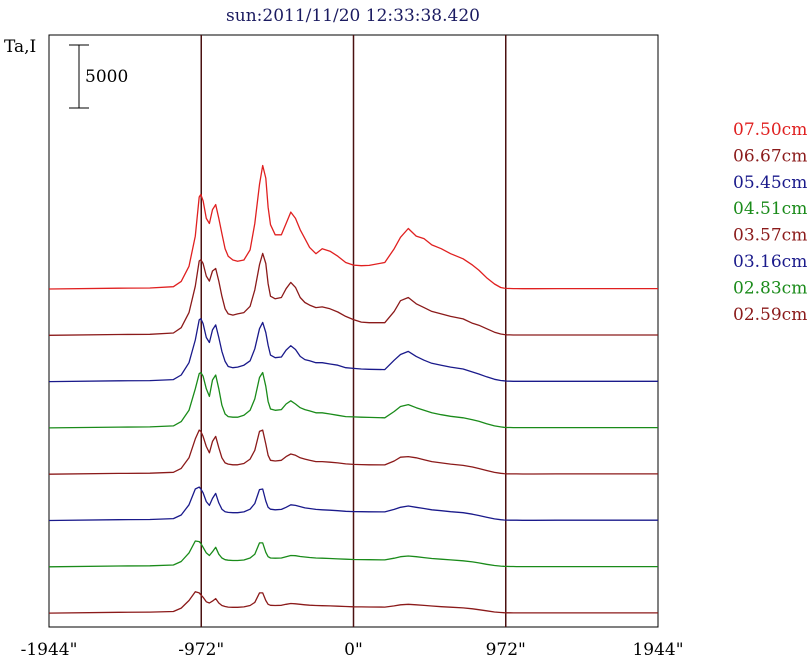  I want to click on x-tick-label-3: 972", so click(506, 650).